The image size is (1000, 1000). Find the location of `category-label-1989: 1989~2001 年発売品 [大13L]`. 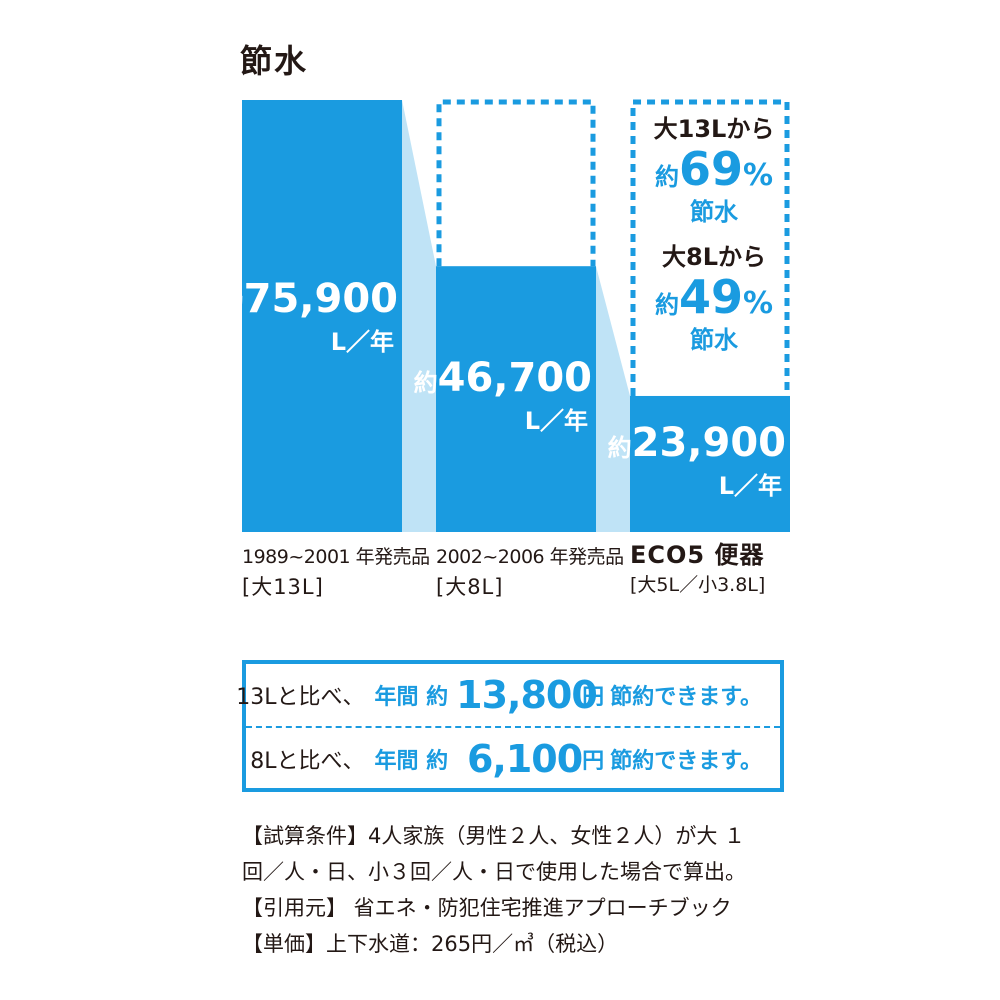

category-label-1989: 1989~2001 年発売品 [大13L] is located at coordinates (336, 572).